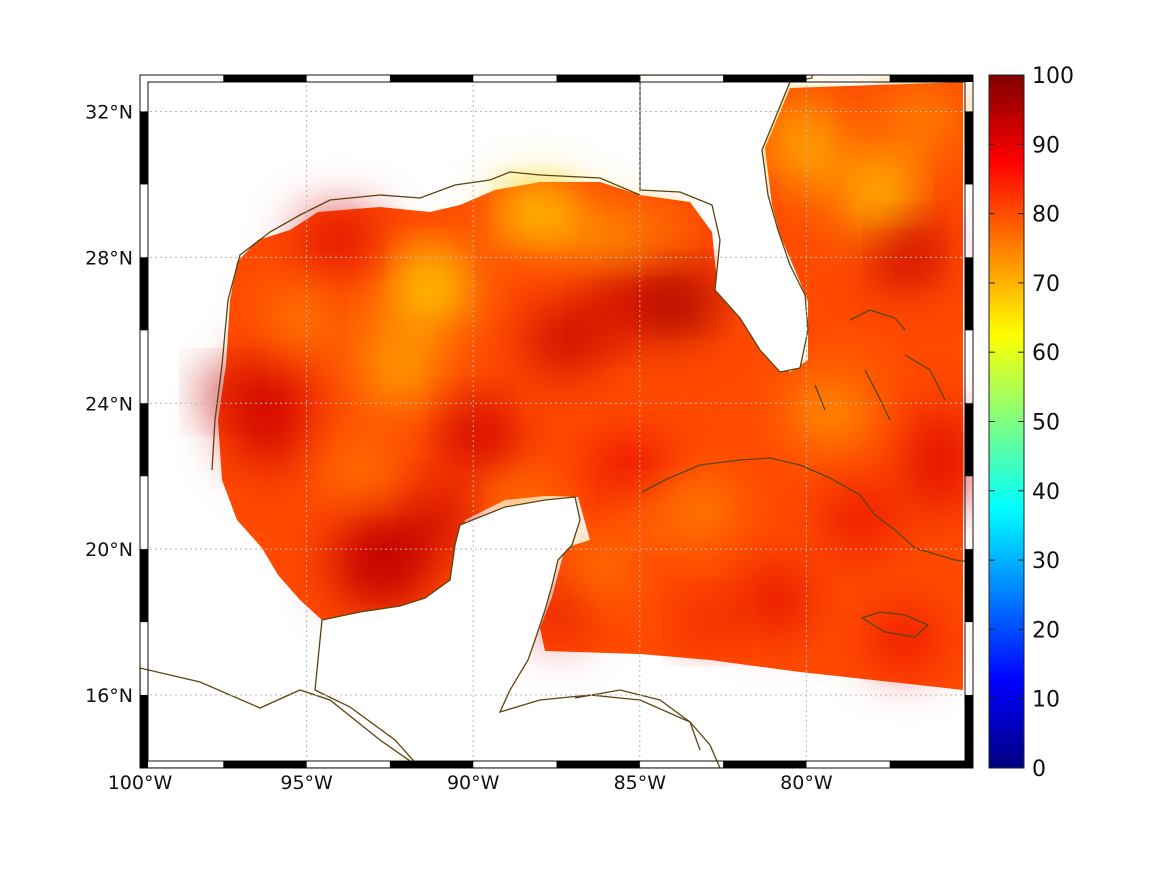  I want to click on x-tick-label: 100°W, so click(140, 783).